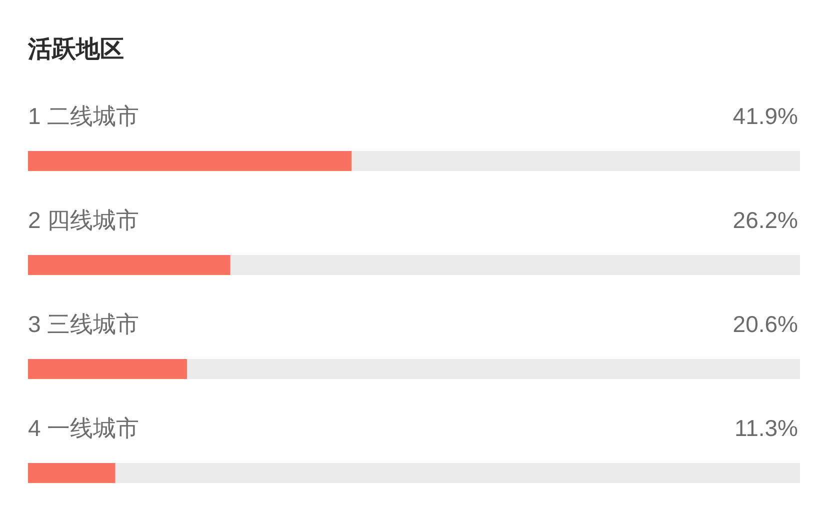 The width and height of the screenshot is (828, 520). I want to click on category-label: 3 三线城市, so click(84, 324).